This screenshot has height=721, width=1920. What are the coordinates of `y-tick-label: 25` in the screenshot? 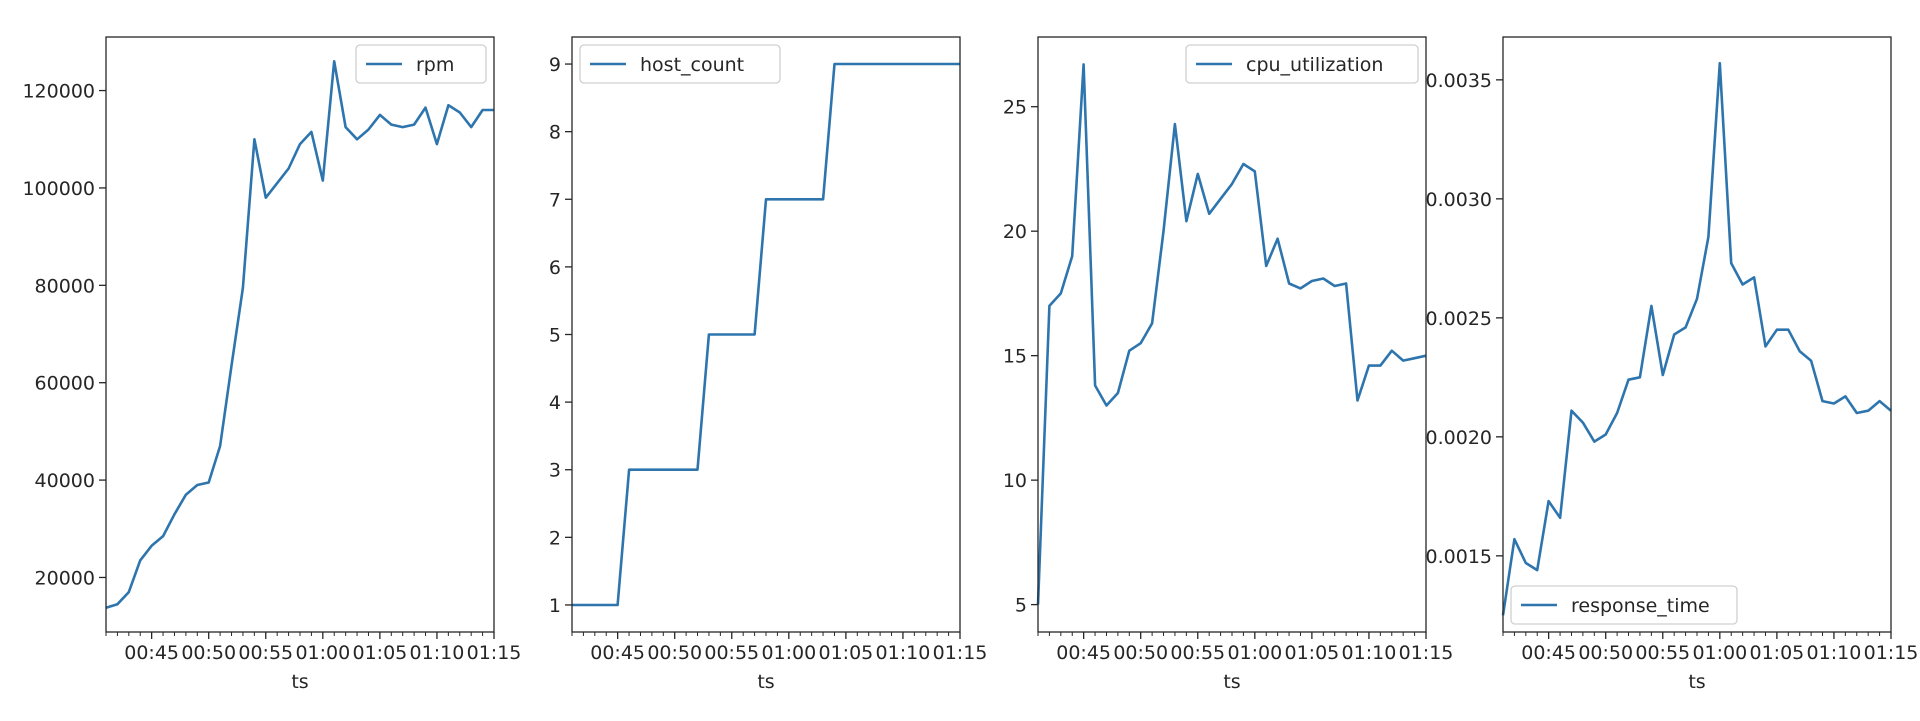 It's located at (1015, 108).